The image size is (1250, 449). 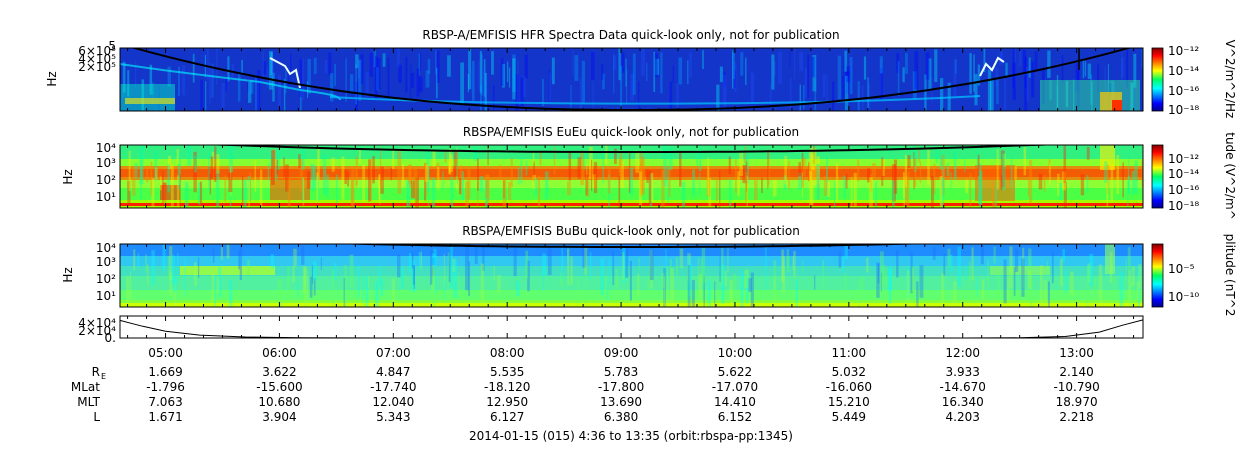 What do you see at coordinates (106, 262) in the screenshot?
I see `panel3-ytick: 10³` at bounding box center [106, 262].